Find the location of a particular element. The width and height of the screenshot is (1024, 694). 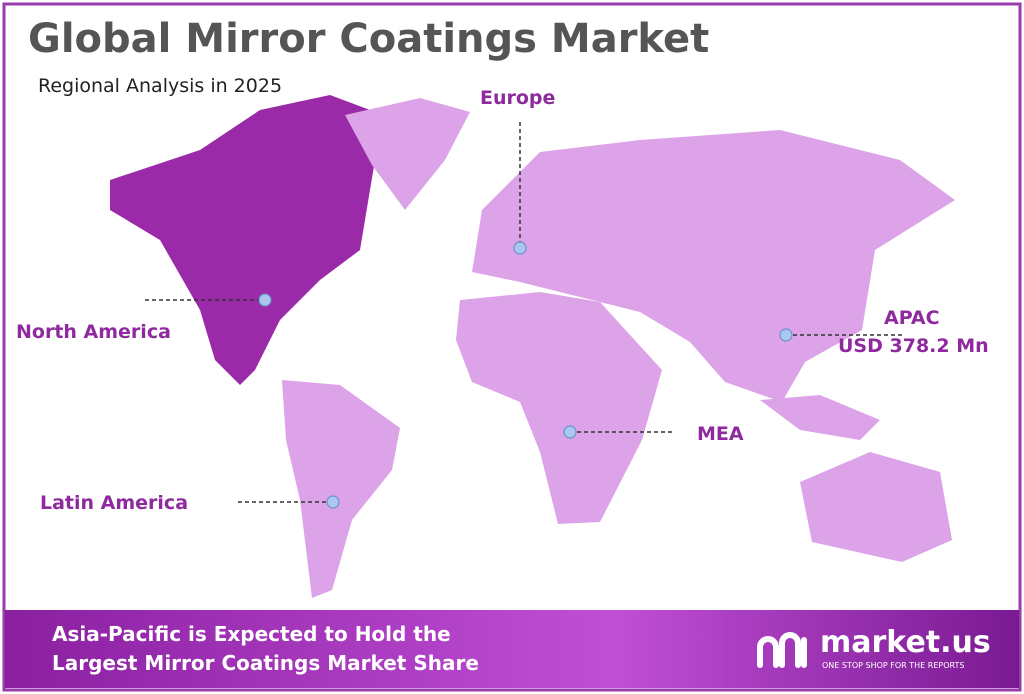

greenland is located at coordinates (407, 154).